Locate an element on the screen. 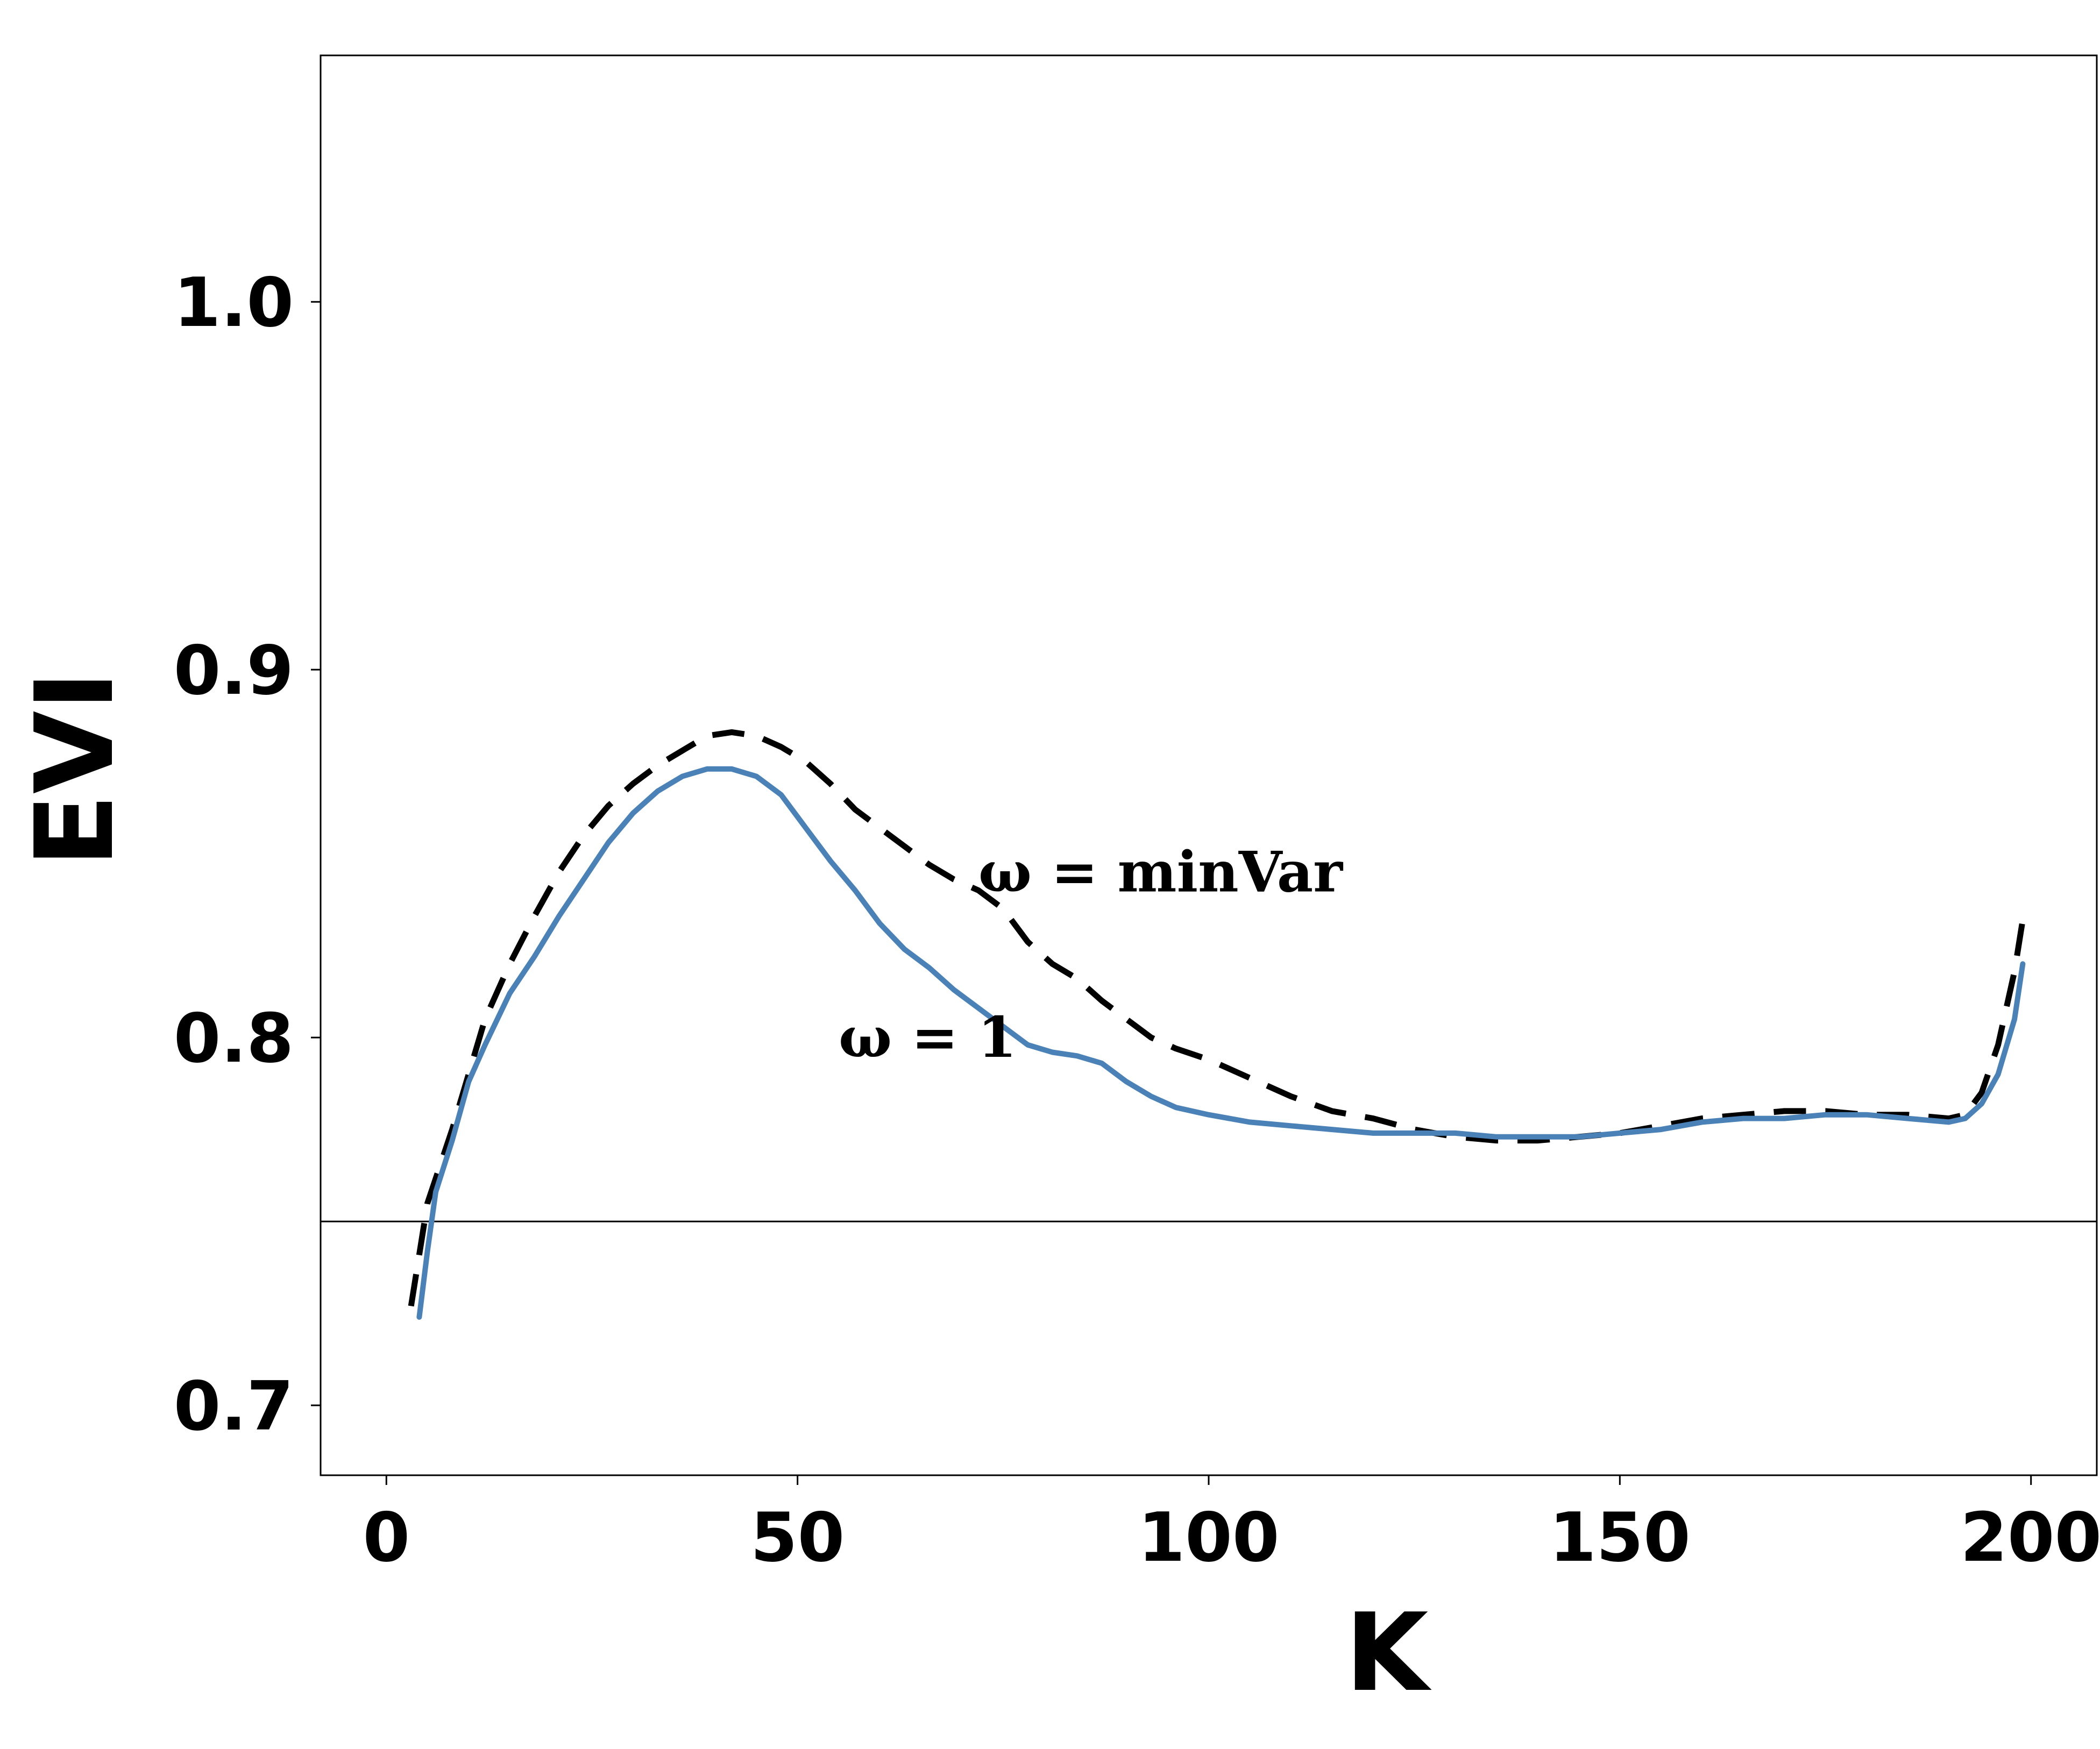  x-tick-label: 200 is located at coordinates (2030, 1537).